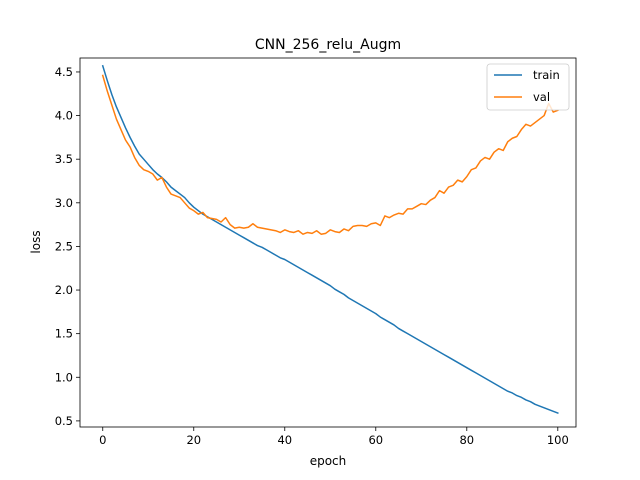 The height and width of the screenshot is (480, 640). I want to click on y-tick-label: 4.0, so click(64, 116).